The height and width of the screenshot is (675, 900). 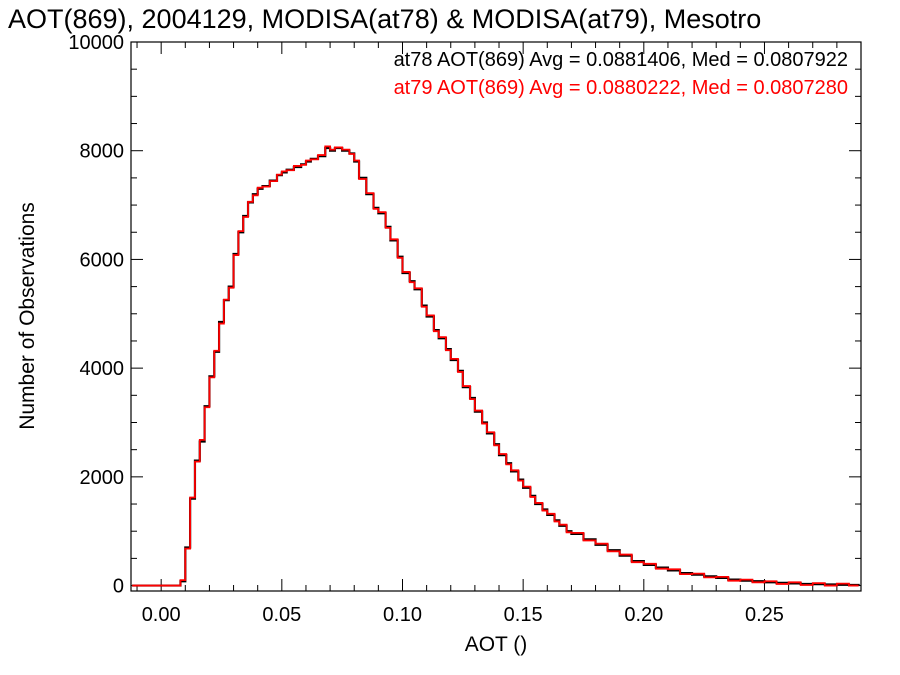 I want to click on y-tick-label: 0, so click(x=118, y=587).